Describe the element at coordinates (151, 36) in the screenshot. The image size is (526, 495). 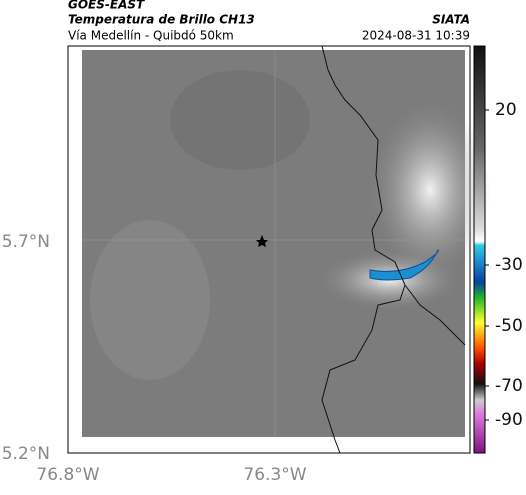
I see `route: Vía Medellín - Quibdó 50km` at that location.